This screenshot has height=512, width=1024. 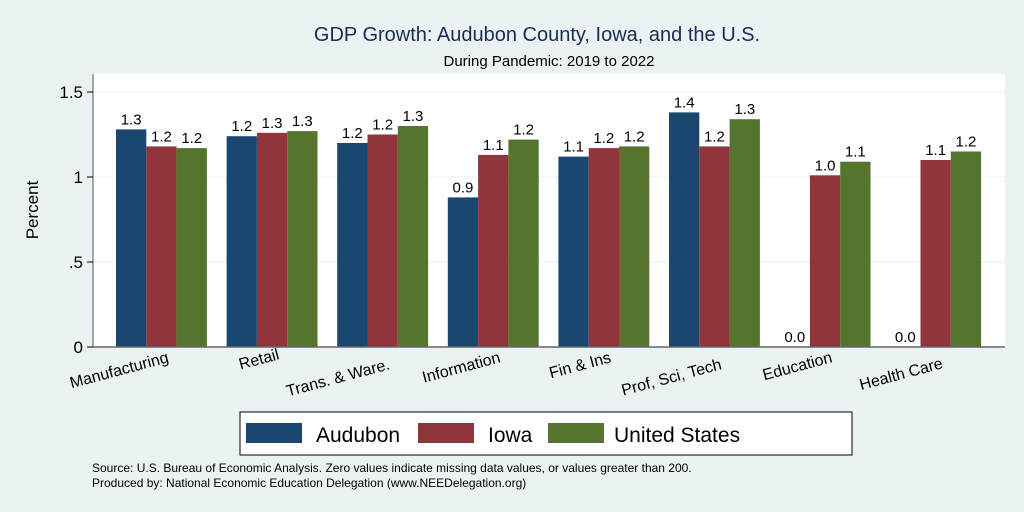 I want to click on legend-label-united-states: United States, so click(x=677, y=435).